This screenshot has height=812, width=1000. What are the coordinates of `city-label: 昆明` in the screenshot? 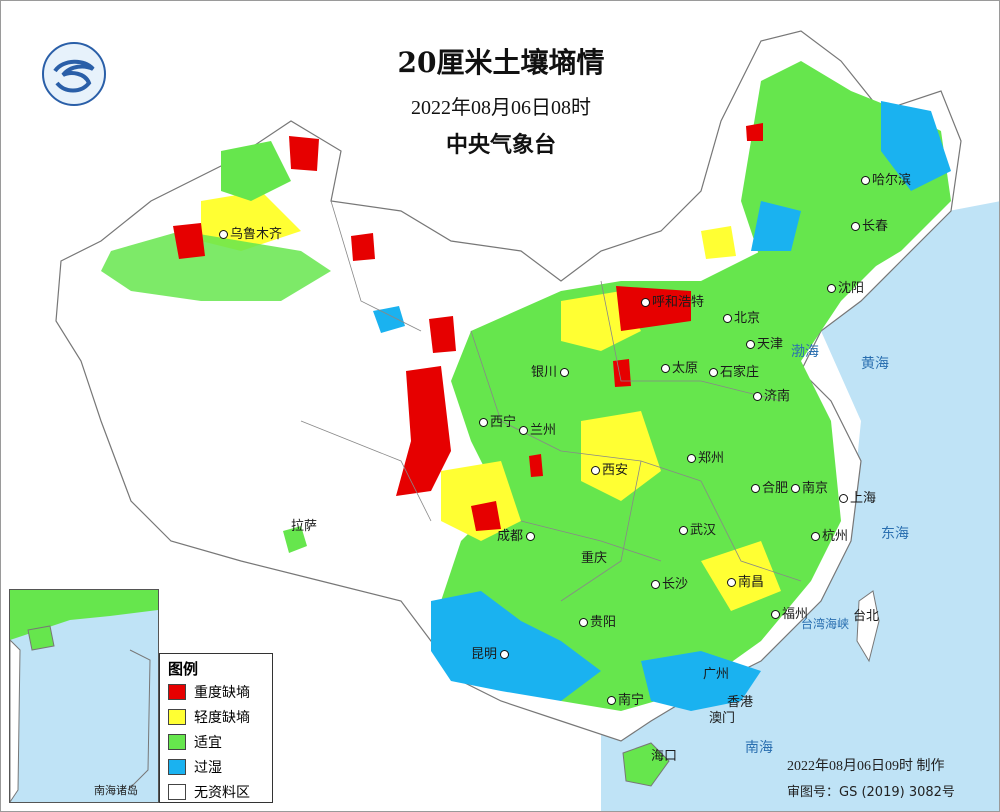 It's located at (491, 652).